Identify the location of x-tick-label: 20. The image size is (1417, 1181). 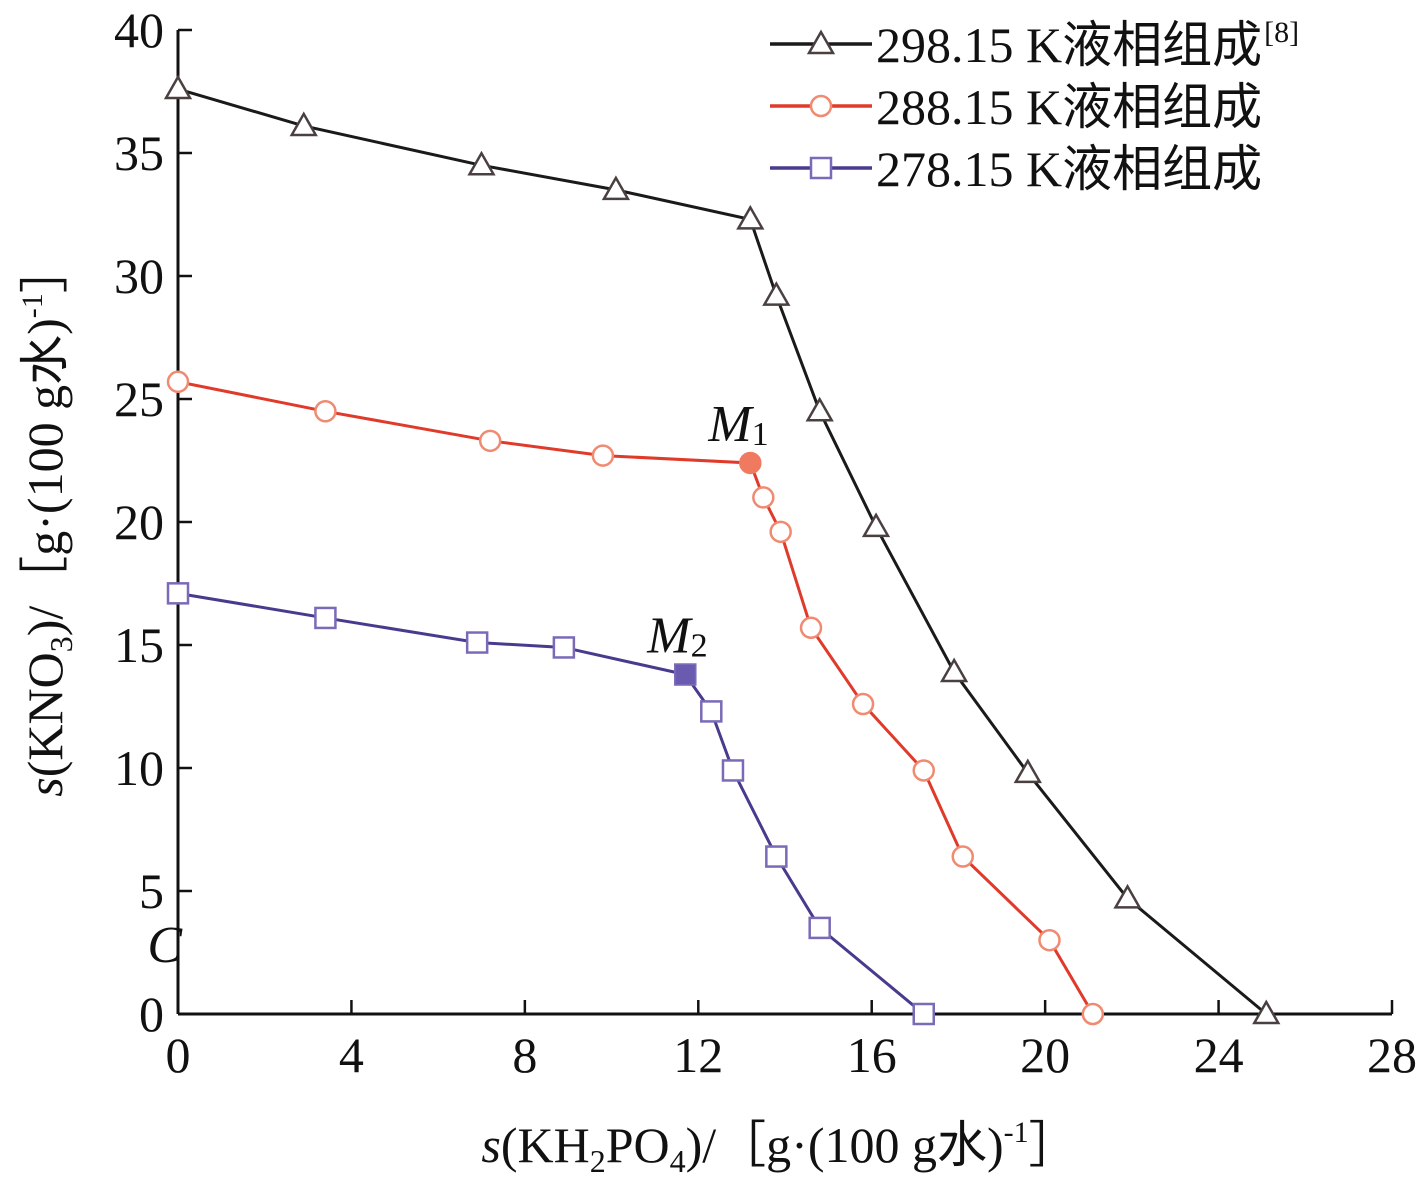
(1045, 1055).